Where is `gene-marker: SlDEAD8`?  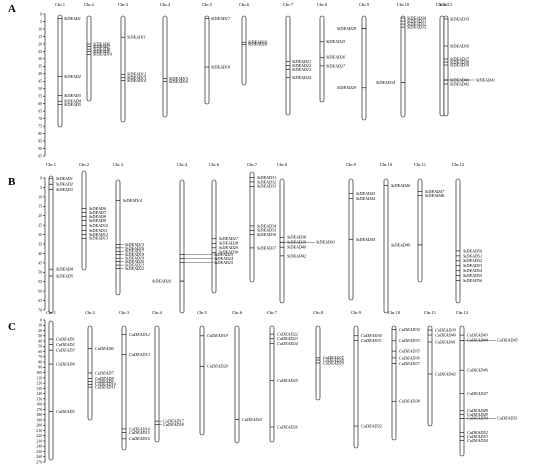
gene-marker: SlDEAD8 is located at coordinates (99, 49).